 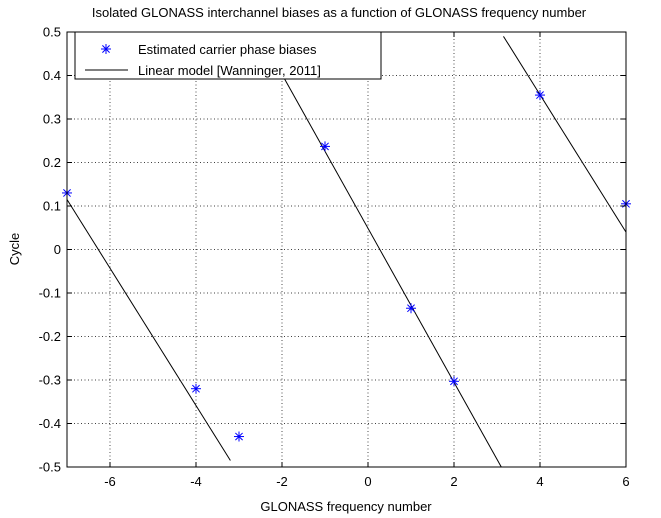 I want to click on x-tick-label: 6, so click(x=625, y=481).